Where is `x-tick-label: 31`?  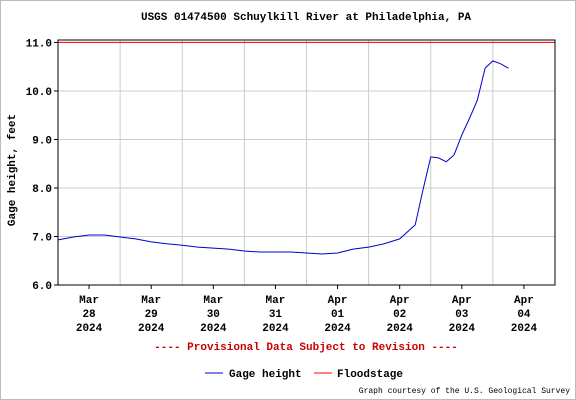
x-tick-label: 31 is located at coordinates (276, 315).